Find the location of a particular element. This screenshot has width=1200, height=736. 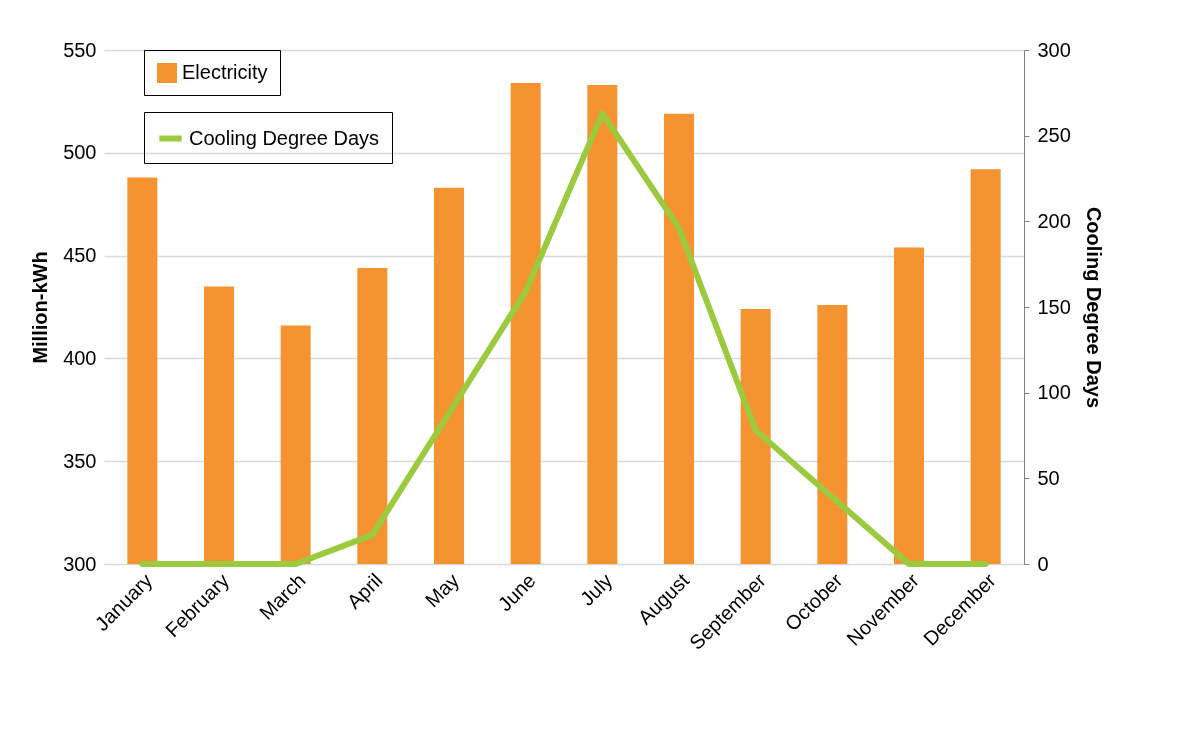

y-tick-label: 300 is located at coordinates (80, 563).